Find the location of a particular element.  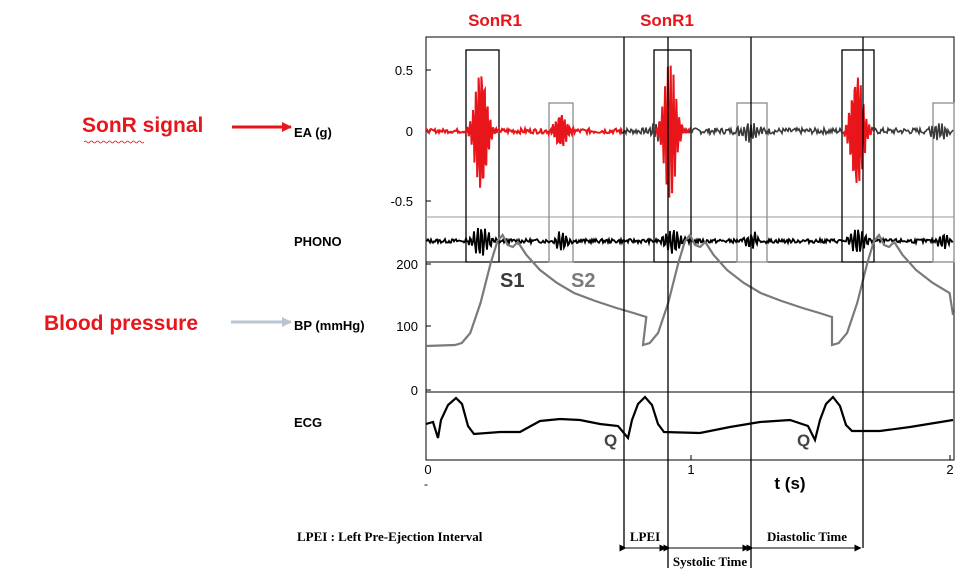

x-tick-label: 1 is located at coordinates (690, 469).